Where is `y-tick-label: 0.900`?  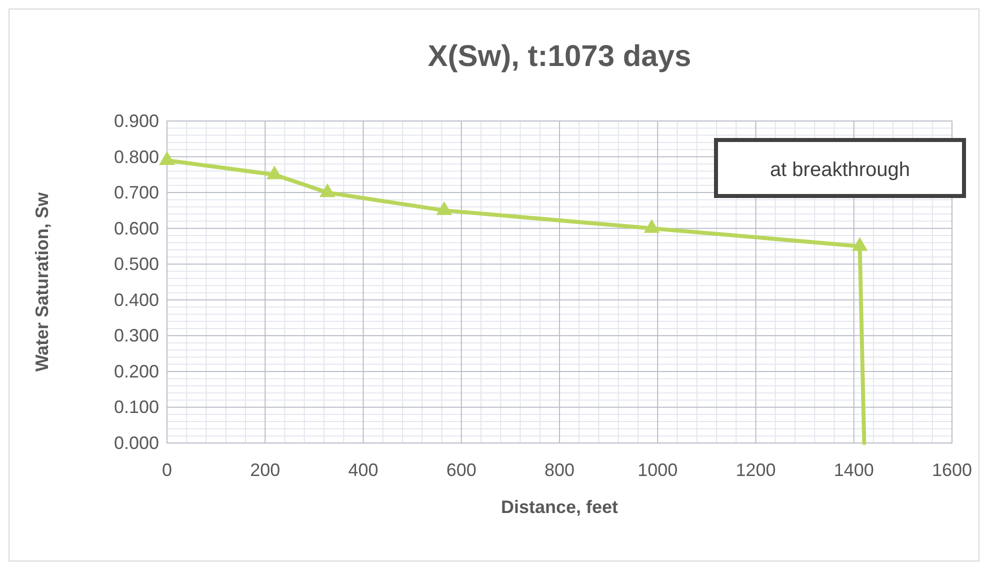
y-tick-label: 0.900 is located at coordinates (136, 121).